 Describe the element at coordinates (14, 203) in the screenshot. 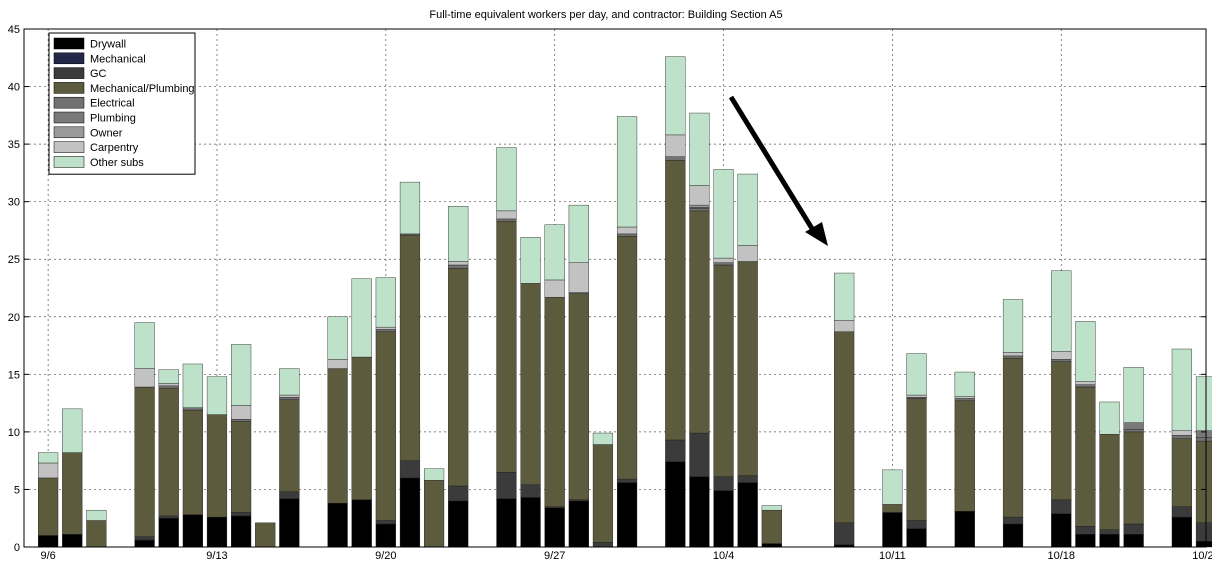

I see `y-tick-label: 30` at that location.